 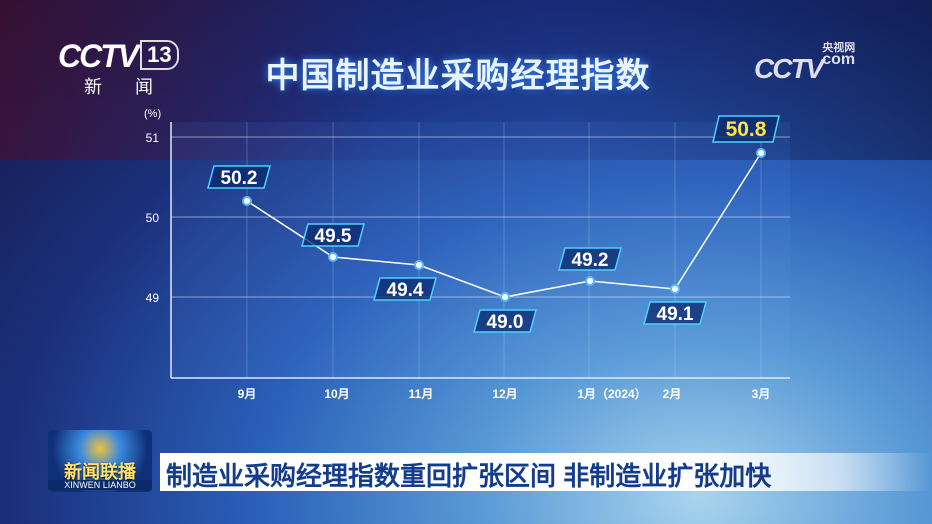 I want to click on data-label: 49.1, so click(x=675, y=314).